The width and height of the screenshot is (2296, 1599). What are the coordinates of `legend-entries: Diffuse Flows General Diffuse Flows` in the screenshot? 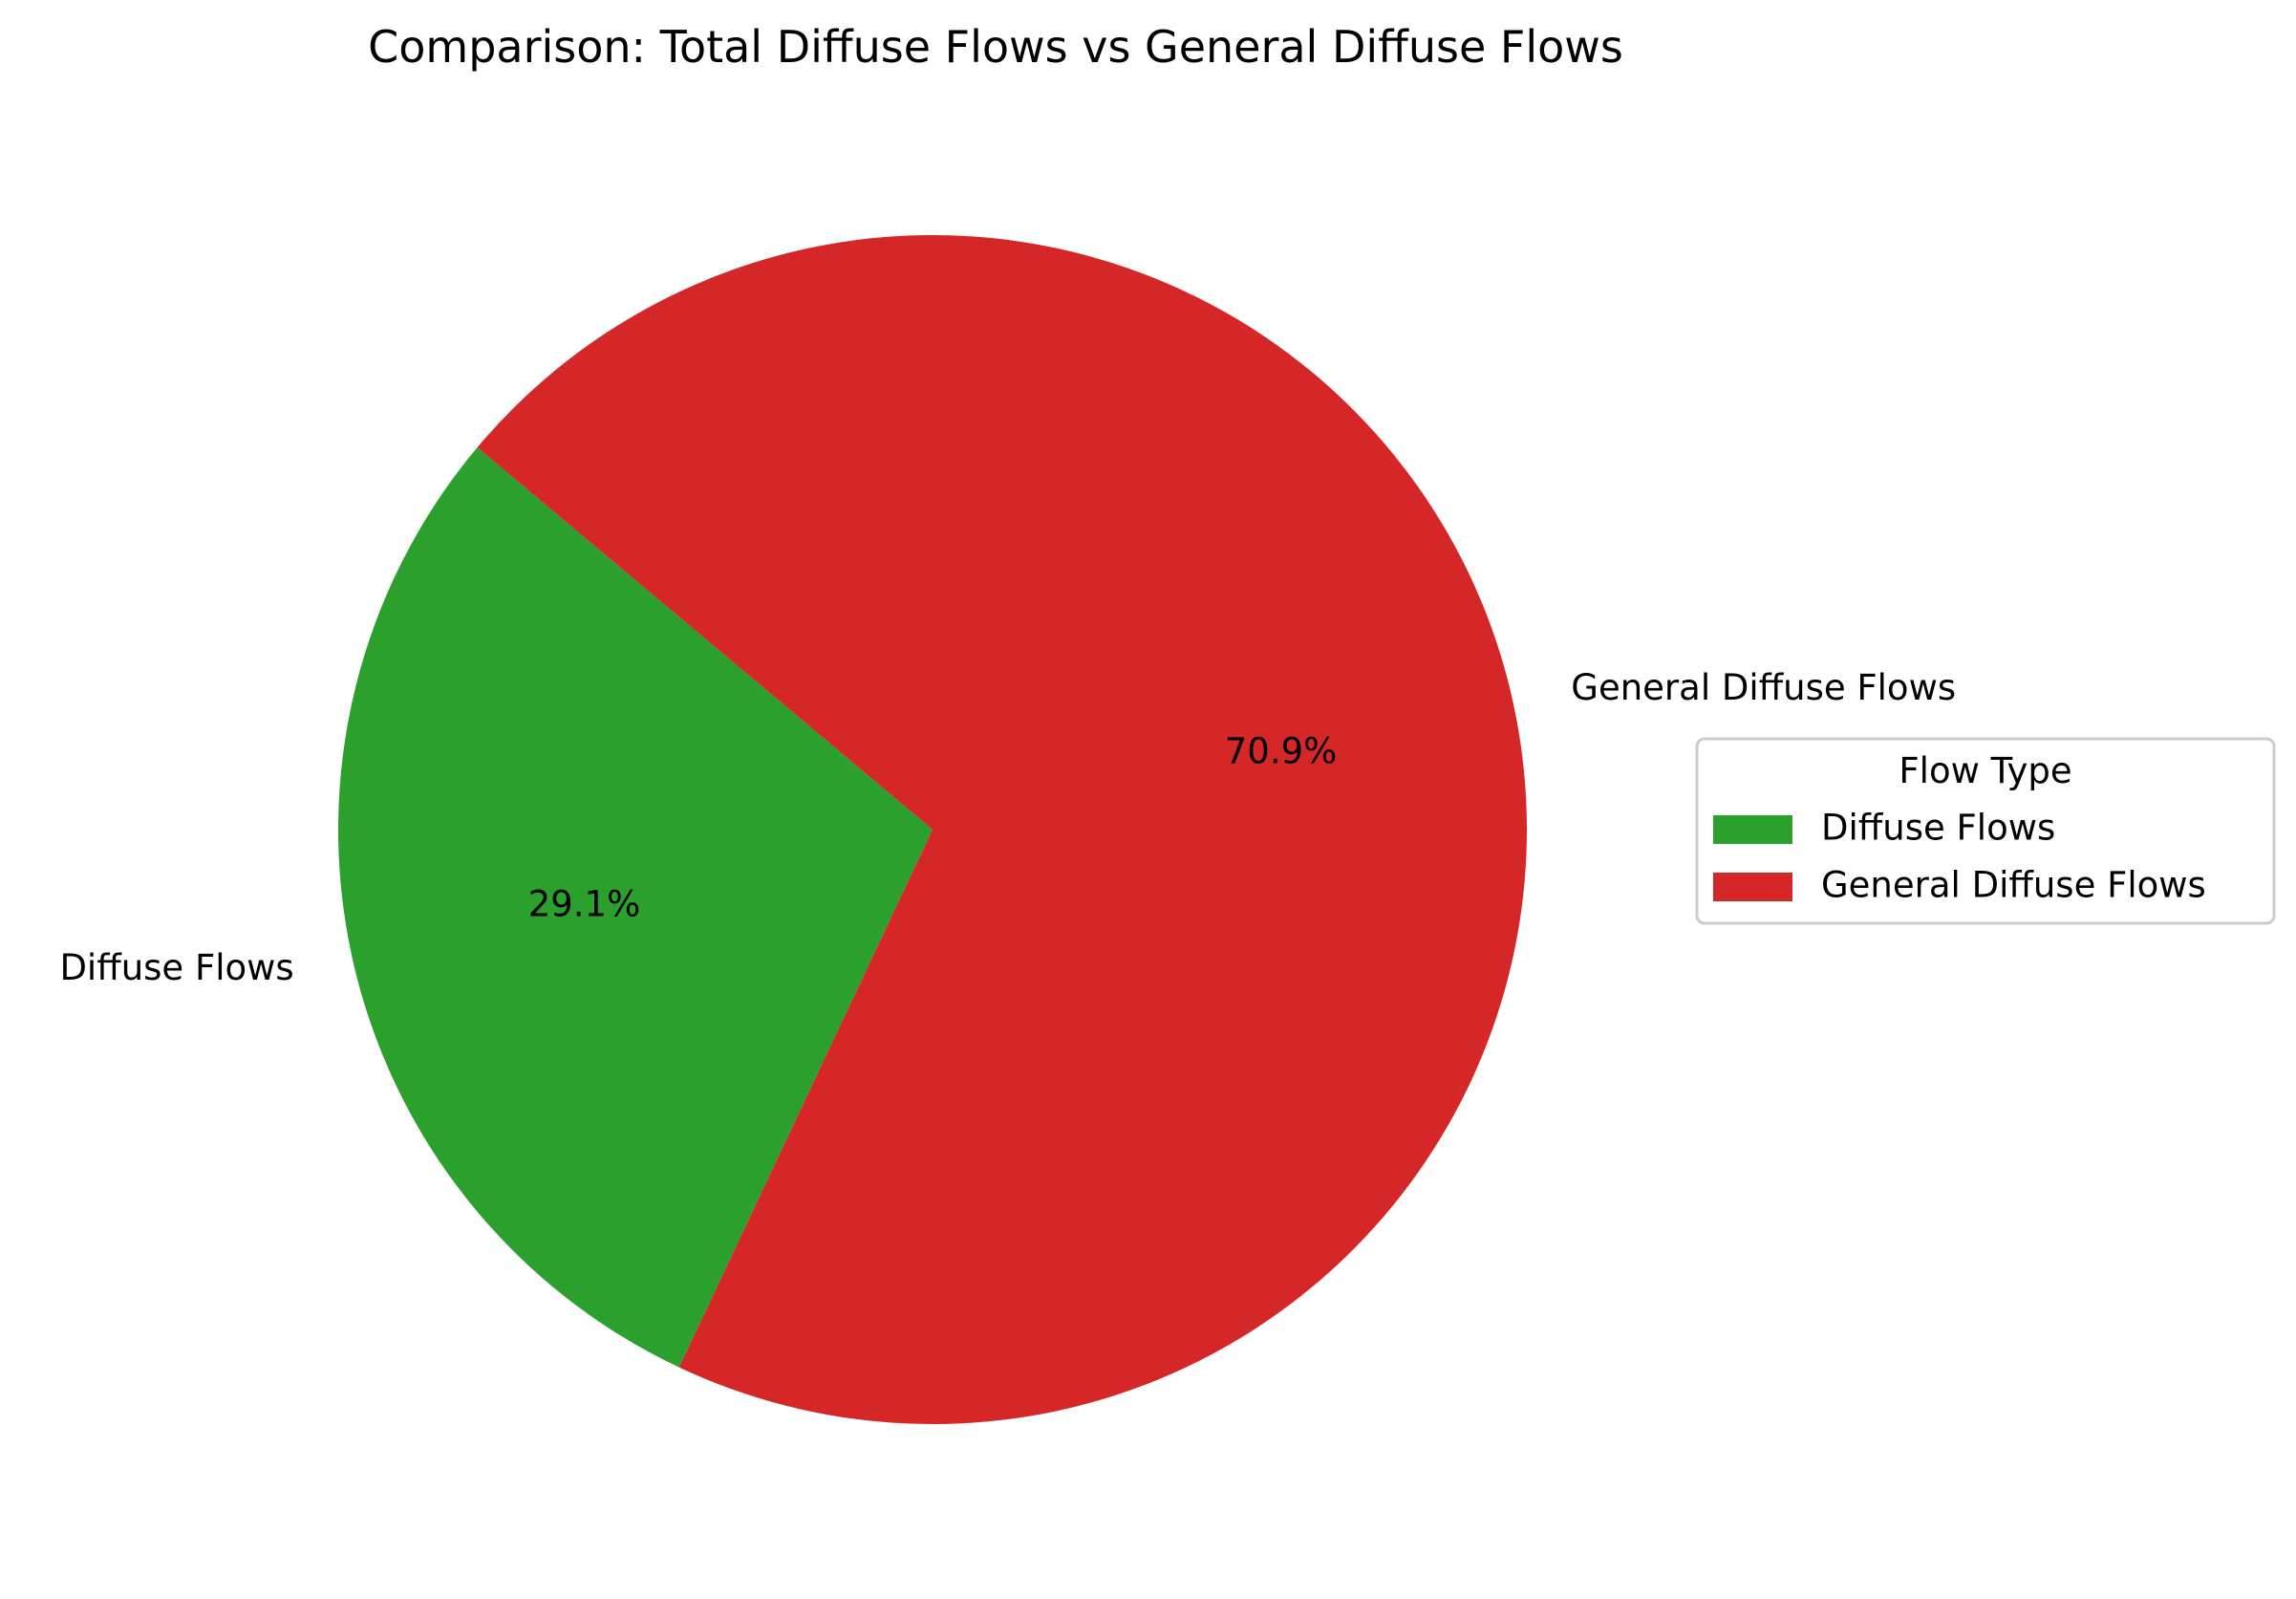 It's located at (1960, 857).